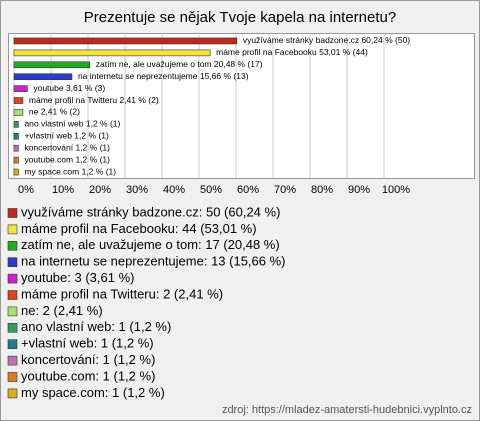 Image resolution: width=480 pixels, height=421 pixels. What do you see at coordinates (322, 190) in the screenshot?
I see `x-tick-label: 80%` at bounding box center [322, 190].